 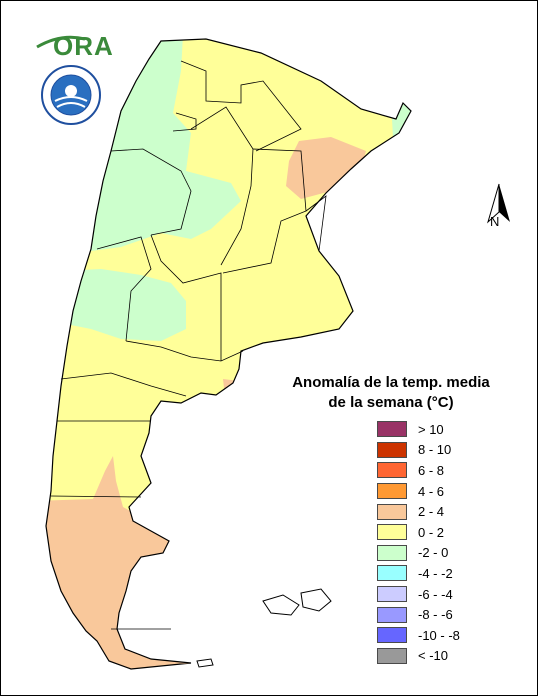 I want to click on legend-item: > 10, so click(x=418, y=429).